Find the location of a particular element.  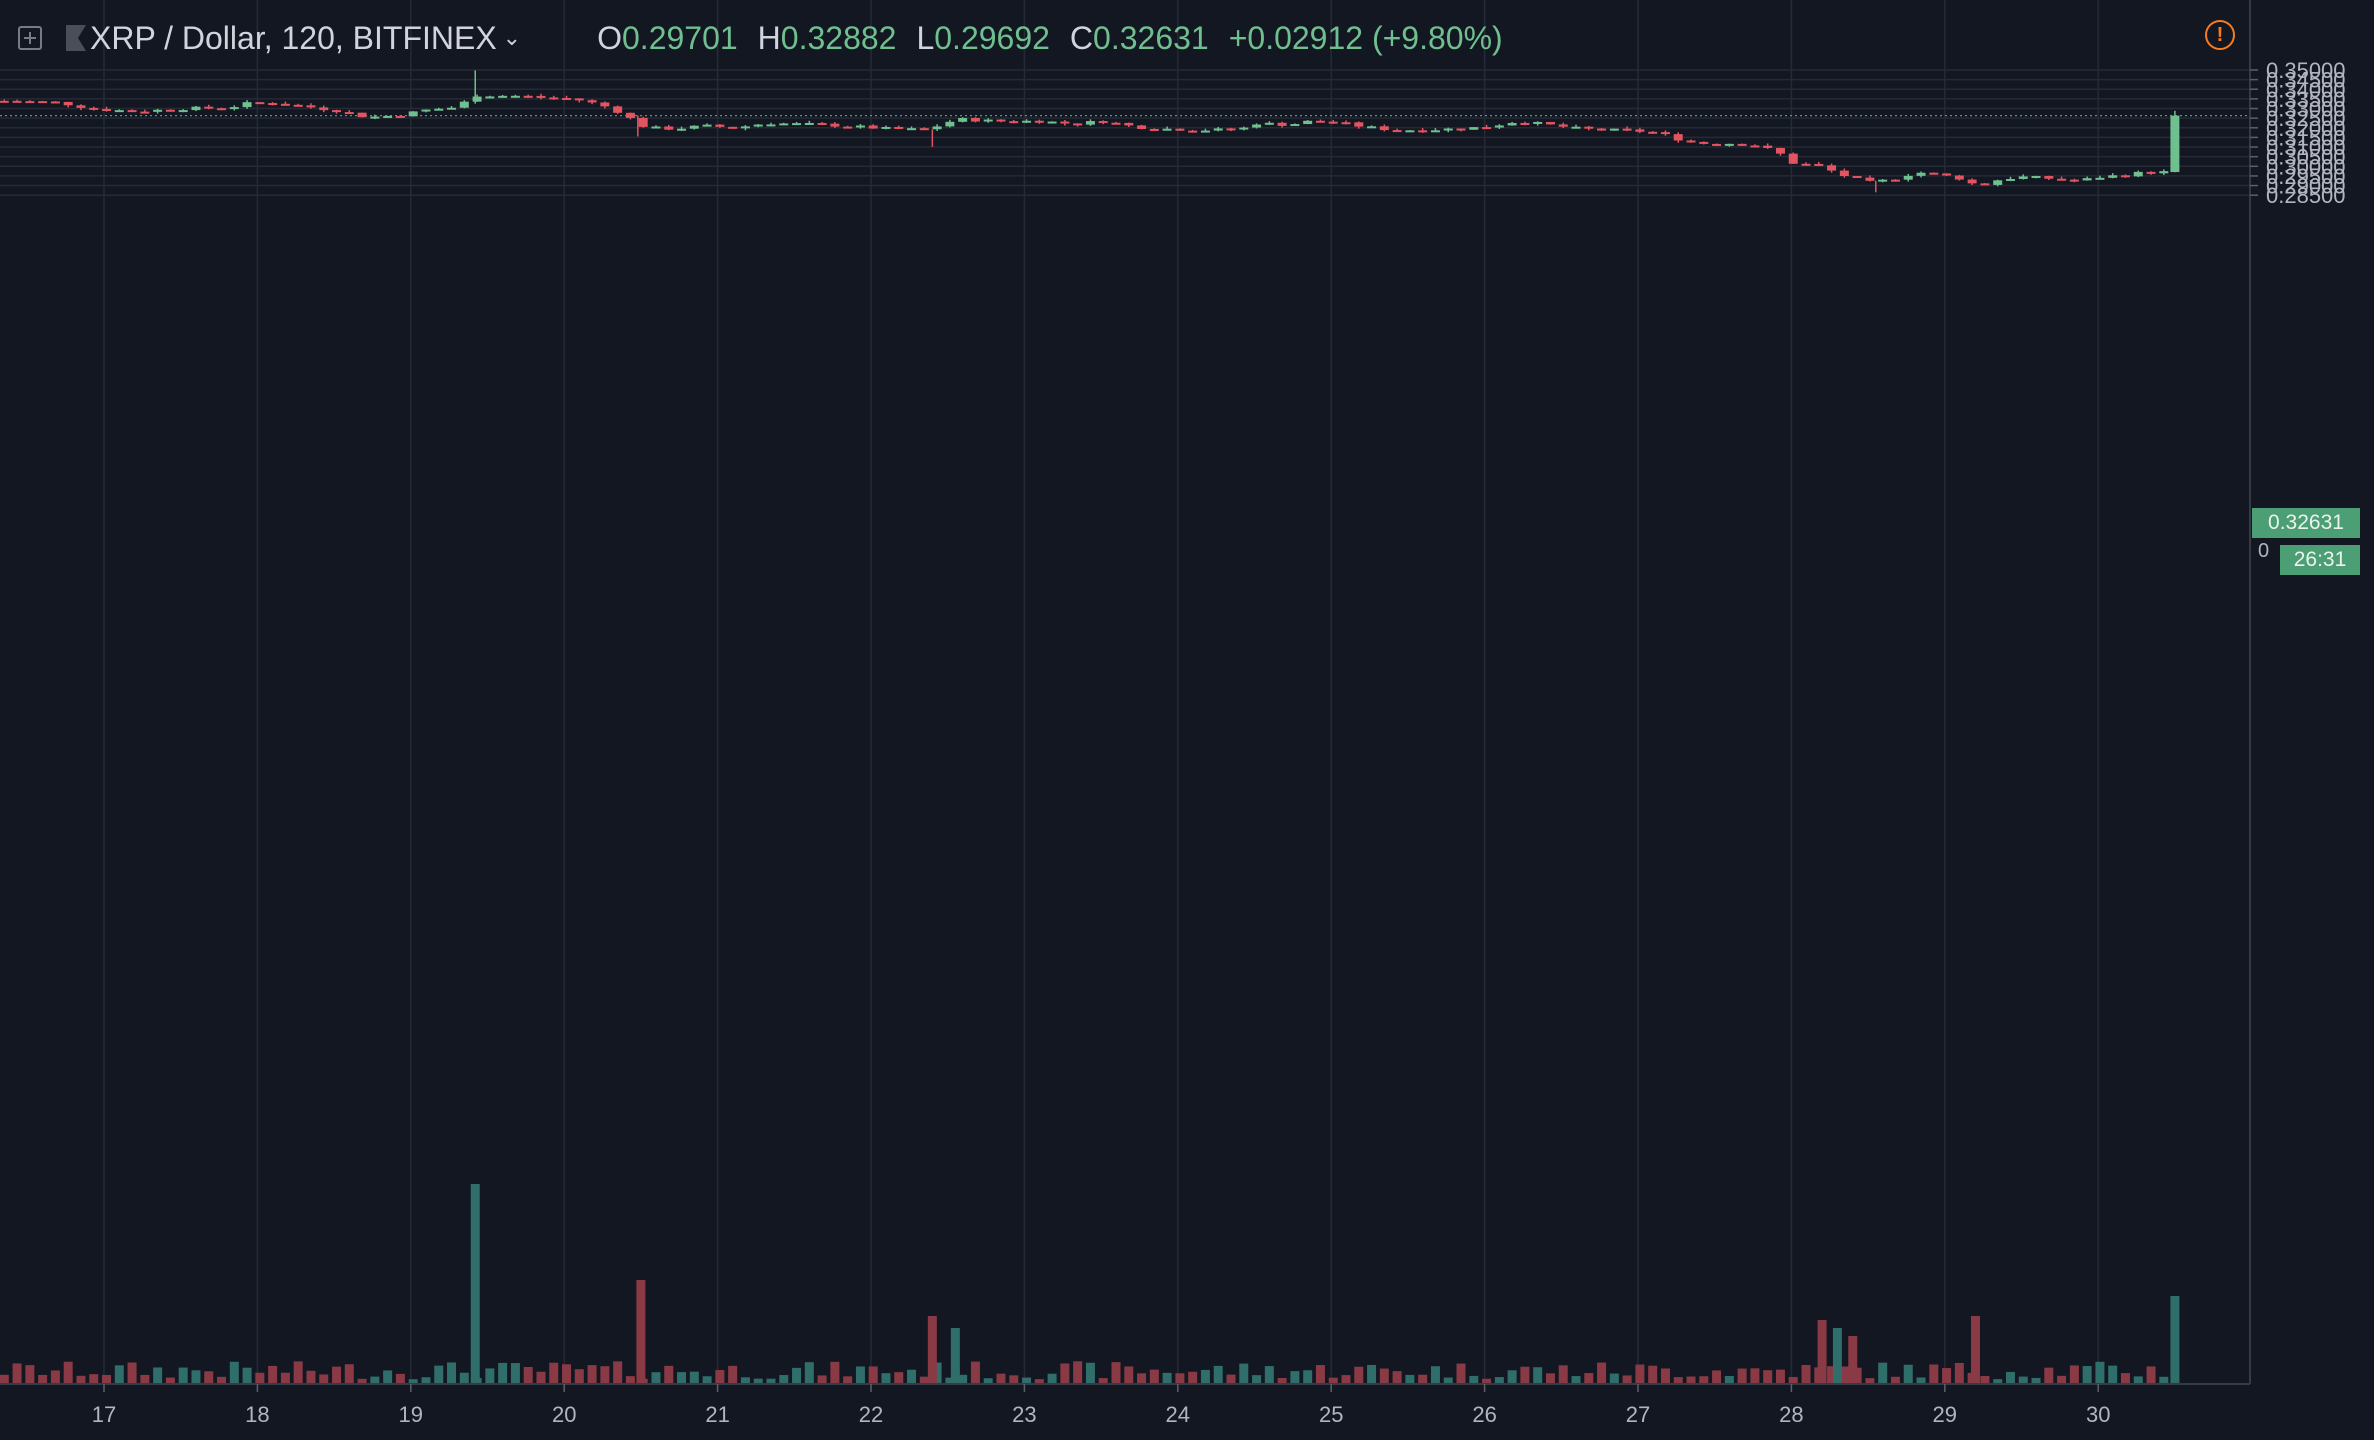

time-tick-label: 28 is located at coordinates (1791, 1414).